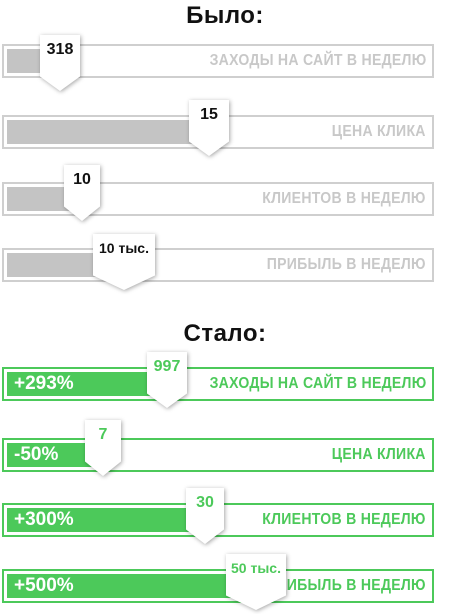 The width and height of the screenshot is (450, 614). I want to click on value-label: 15, so click(209, 114).